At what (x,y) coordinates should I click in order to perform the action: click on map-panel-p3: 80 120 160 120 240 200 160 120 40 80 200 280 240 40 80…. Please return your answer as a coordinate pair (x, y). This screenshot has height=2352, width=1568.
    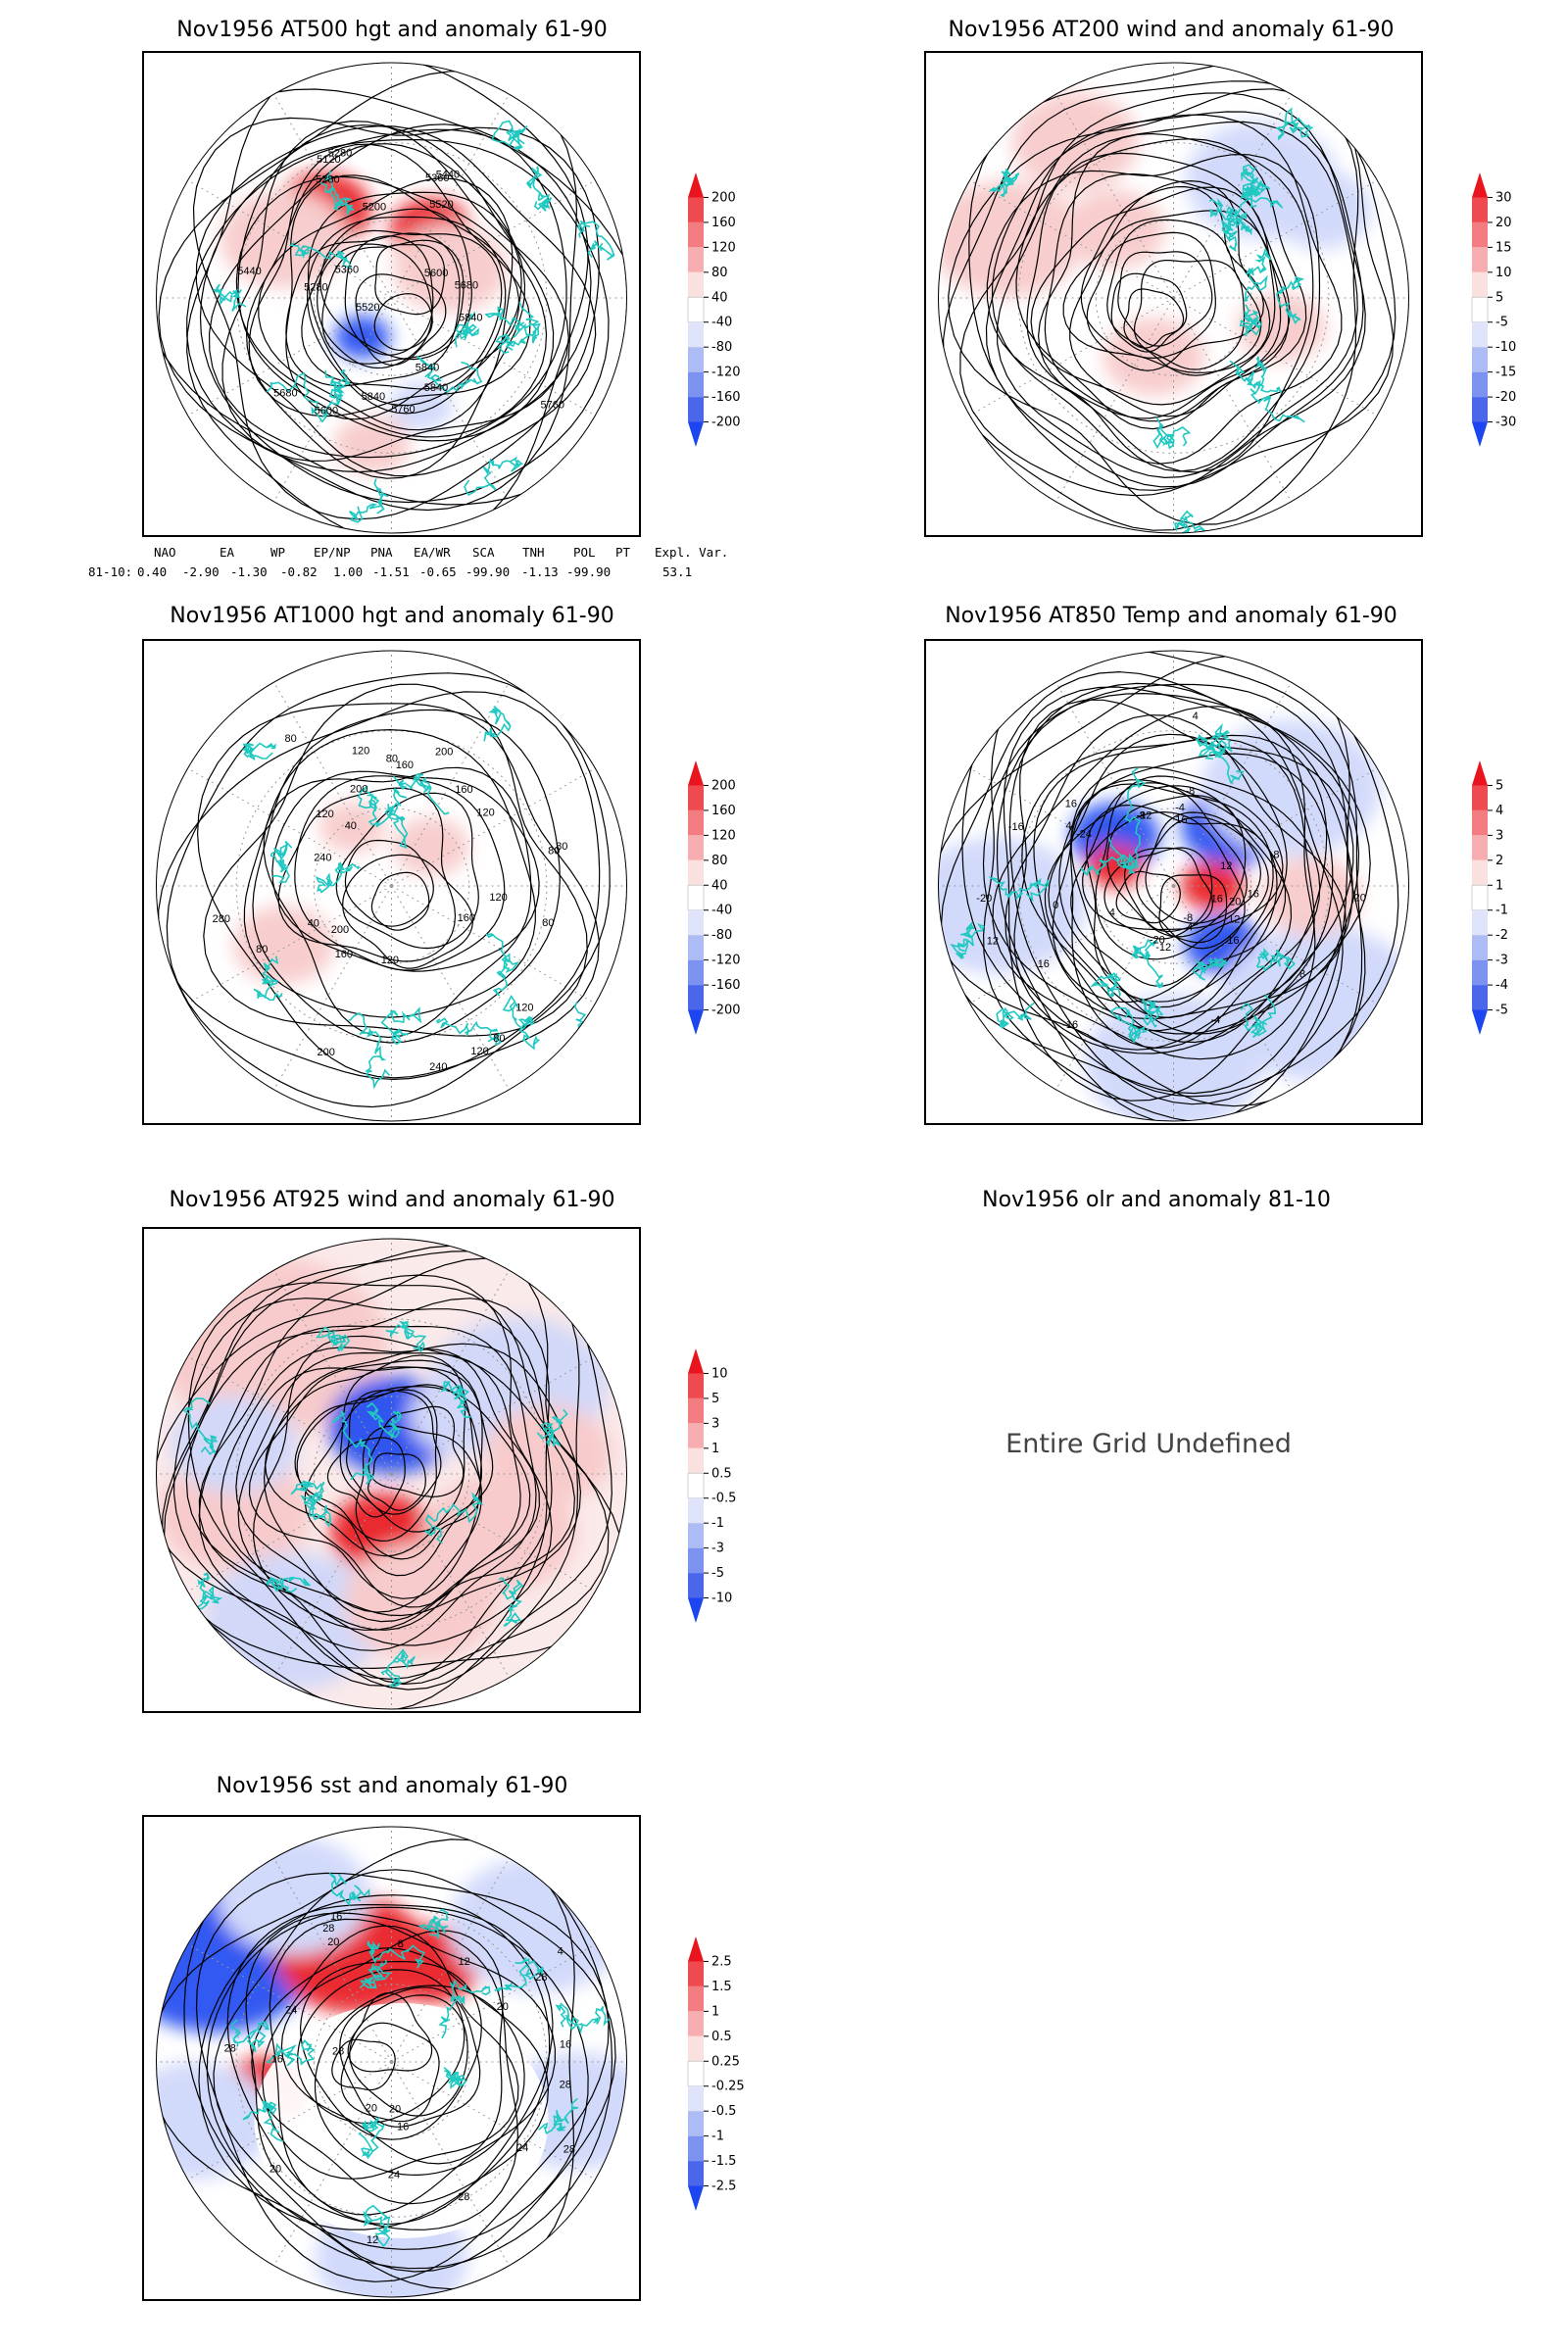
    Looking at the image, I should click on (391, 882).